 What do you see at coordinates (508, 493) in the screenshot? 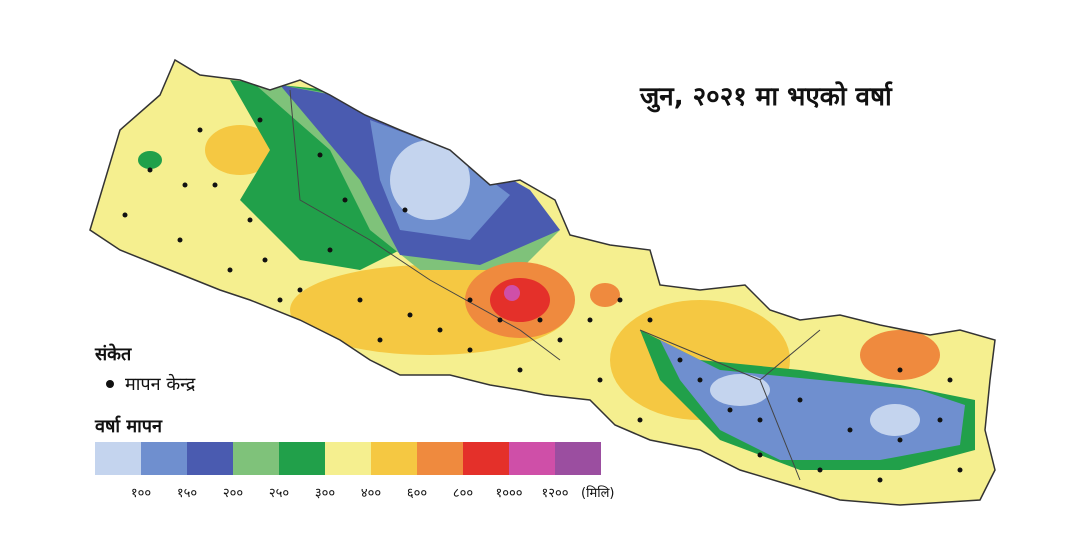
I see `scale-label: १०००` at bounding box center [508, 493].